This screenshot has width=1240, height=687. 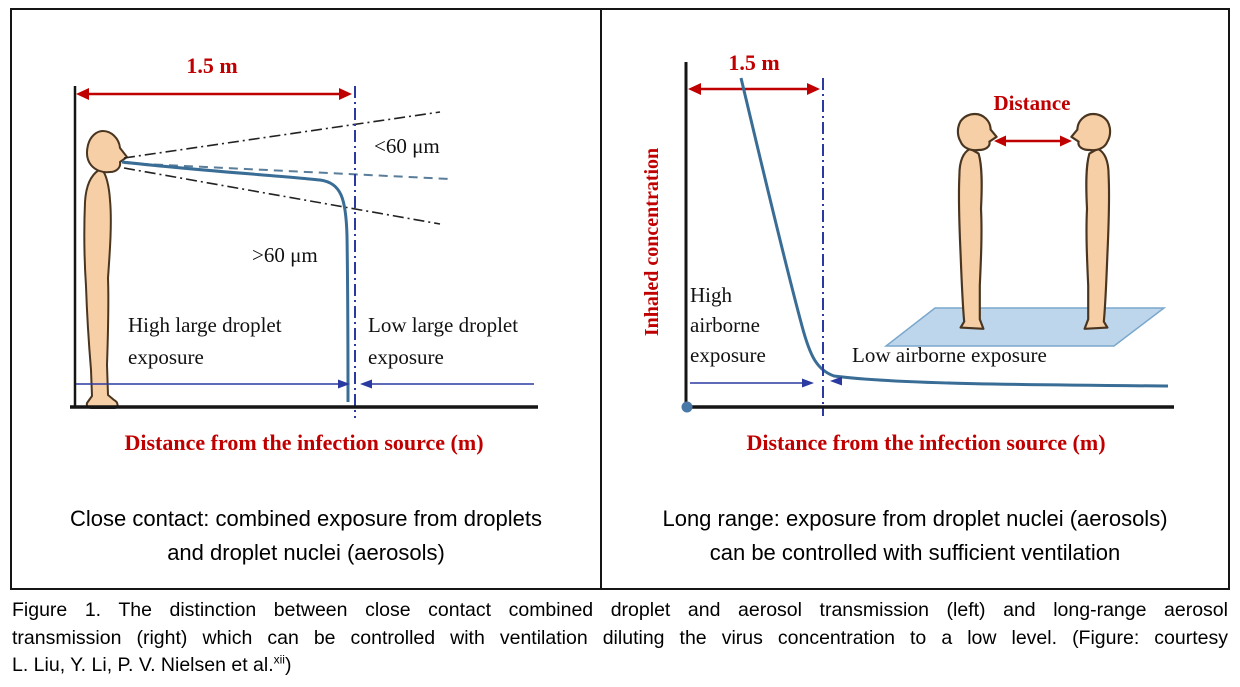 I want to click on infected-person-figure, so click(x=105, y=269).